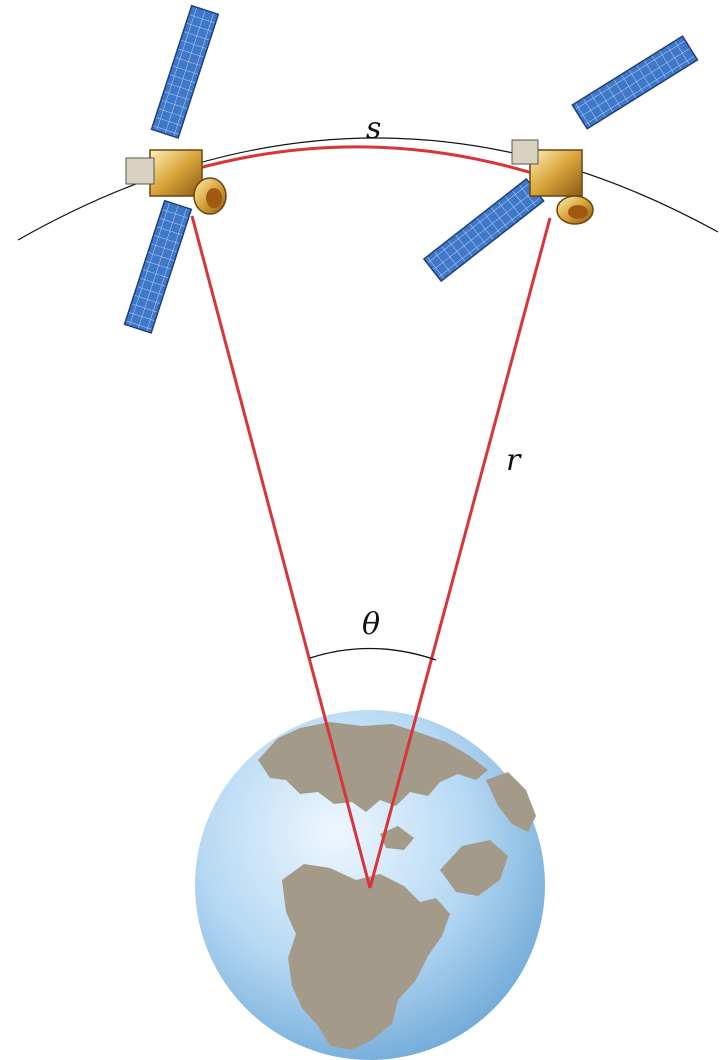 The image size is (720, 1060). Describe the element at coordinates (373, 128) in the screenshot. I see `arc-label: s` at that location.